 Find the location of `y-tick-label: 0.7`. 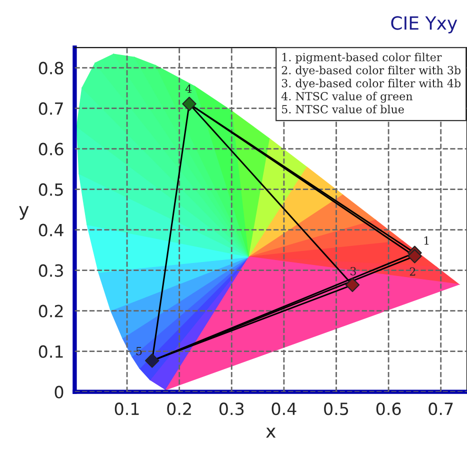

y-tick-label: 0.7 is located at coordinates (50, 108).